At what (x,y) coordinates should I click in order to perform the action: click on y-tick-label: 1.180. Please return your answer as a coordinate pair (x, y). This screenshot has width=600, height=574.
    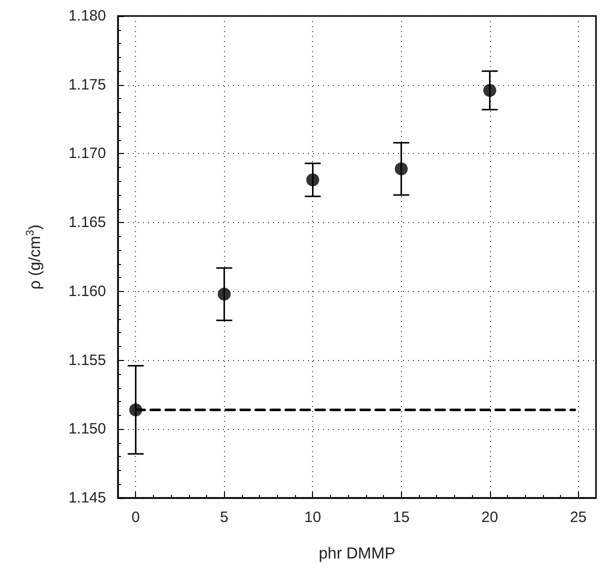
    Looking at the image, I should click on (87, 16).